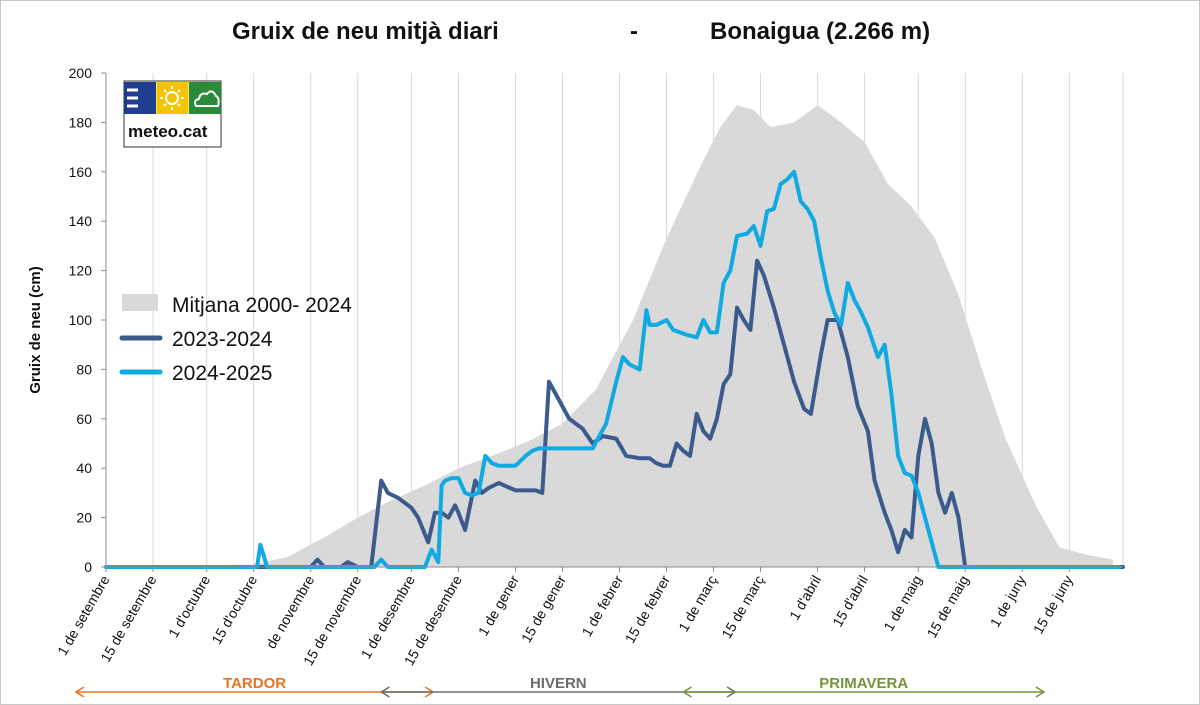 This screenshot has height=705, width=1200. I want to click on legend-label: 2023-2024, so click(222, 339).